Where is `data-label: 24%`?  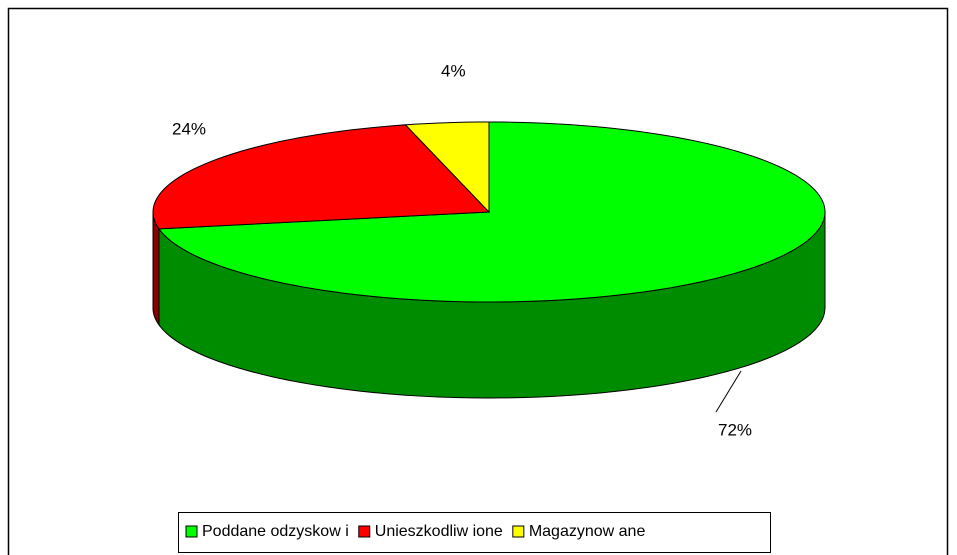
data-label: 24% is located at coordinates (189, 128).